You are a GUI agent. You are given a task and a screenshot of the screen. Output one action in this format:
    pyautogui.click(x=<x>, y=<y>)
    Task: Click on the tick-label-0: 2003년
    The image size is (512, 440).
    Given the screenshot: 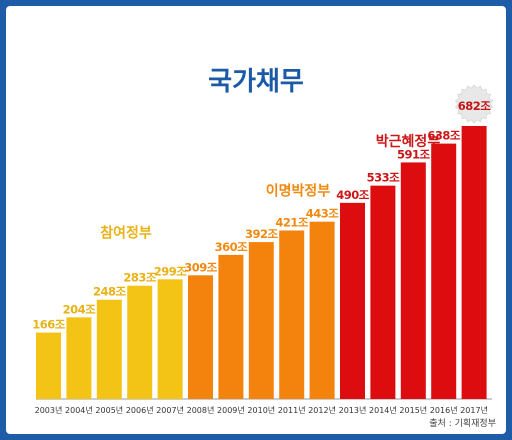 What is the action you would take?
    pyautogui.click(x=49, y=410)
    